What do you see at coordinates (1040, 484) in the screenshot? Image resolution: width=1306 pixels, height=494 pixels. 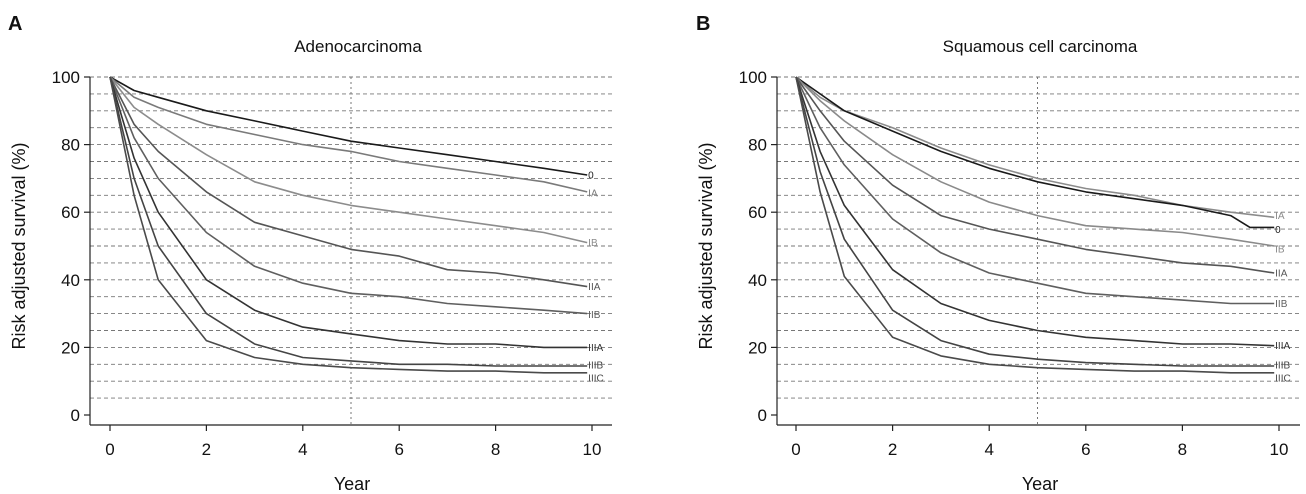 I see `x-axis-label-b: Year` at bounding box center [1040, 484].